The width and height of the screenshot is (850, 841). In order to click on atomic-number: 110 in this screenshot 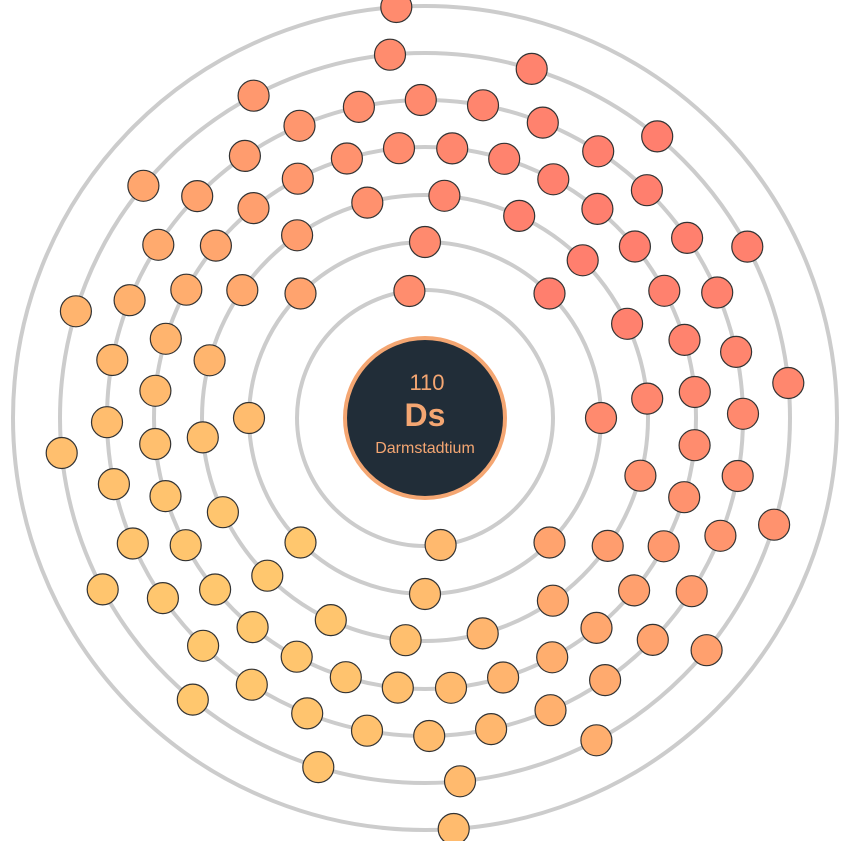, I will do `click(426, 382)`.